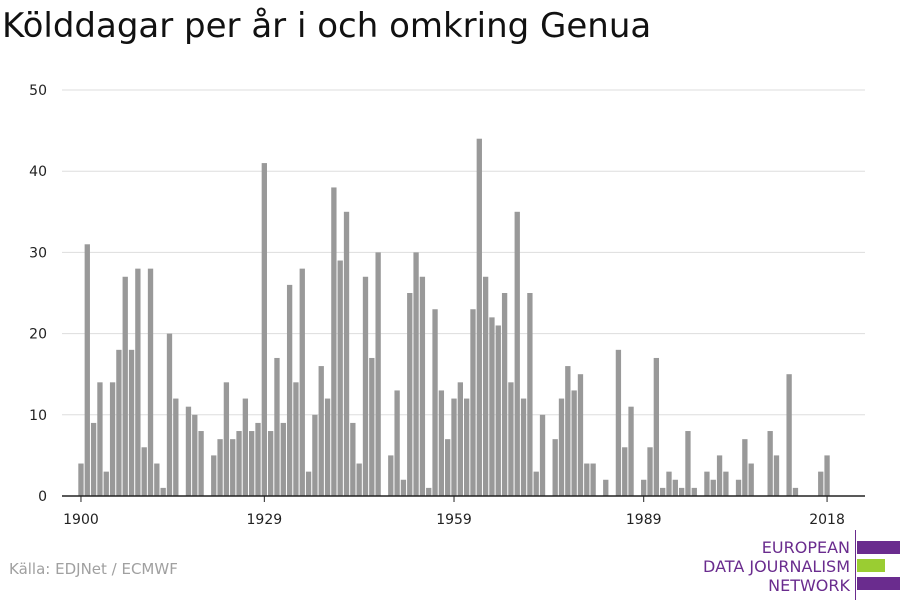 The height and width of the screenshot is (600, 900). What do you see at coordinates (776, 566) in the screenshot?
I see `logo-line-2: DATA JOURNALISM` at bounding box center [776, 566].